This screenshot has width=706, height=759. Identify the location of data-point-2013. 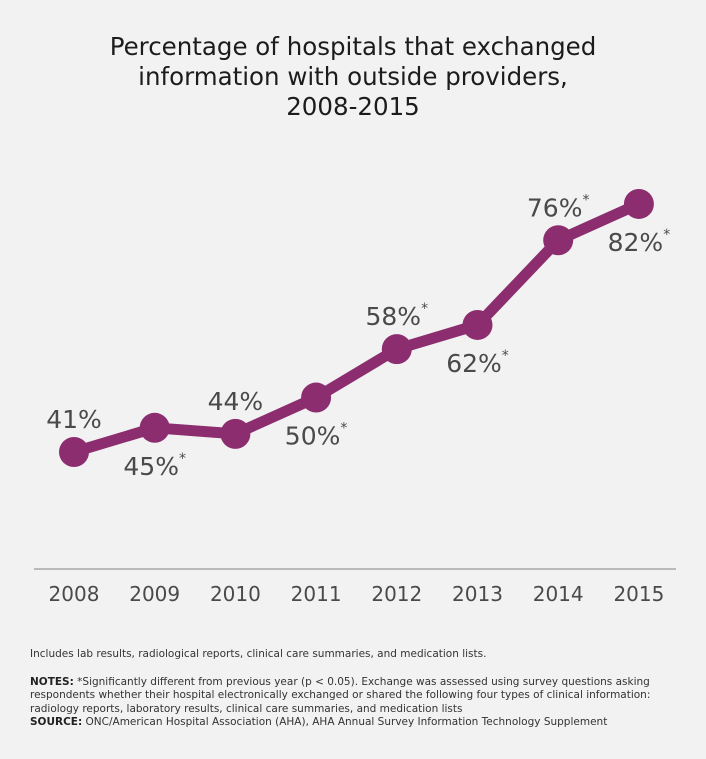
(477, 324).